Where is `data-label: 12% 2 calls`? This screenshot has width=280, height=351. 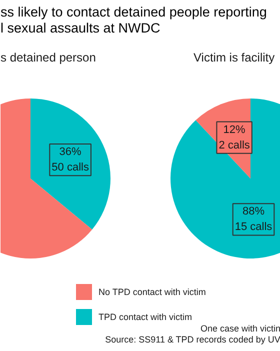 data-label: 12% 2 calls is located at coordinates (234, 138).